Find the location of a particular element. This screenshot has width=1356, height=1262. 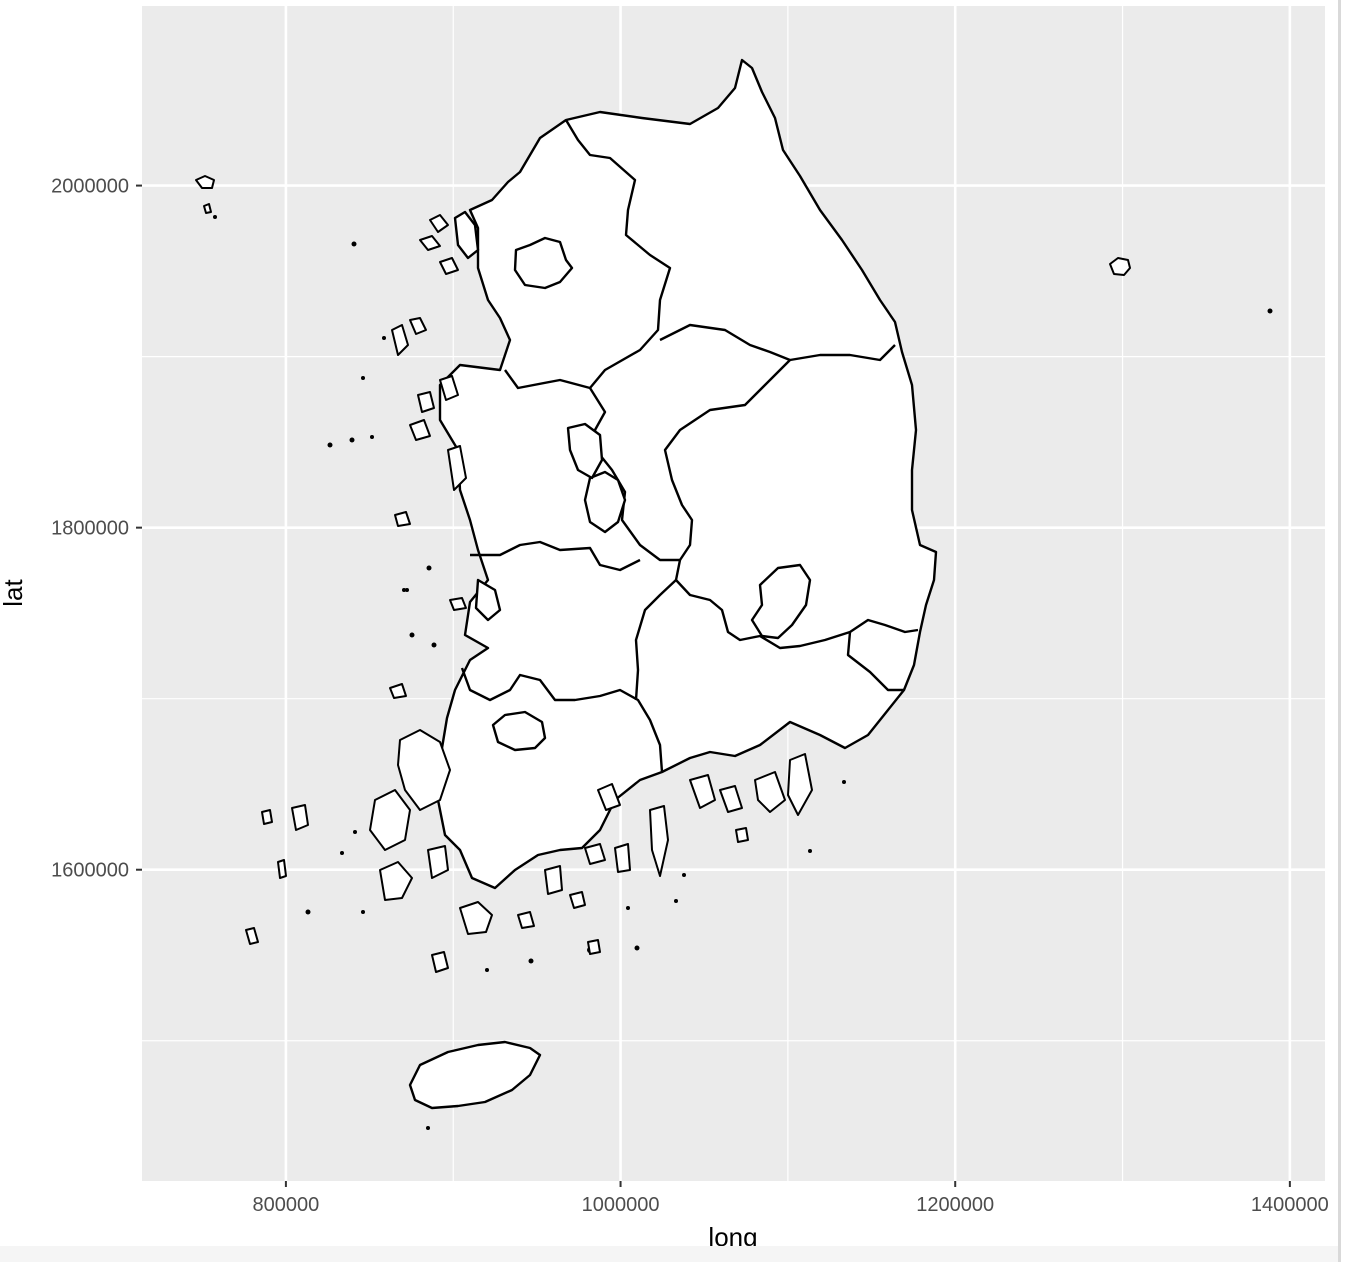

y-tick-label: 2000000 is located at coordinates (90, 187).